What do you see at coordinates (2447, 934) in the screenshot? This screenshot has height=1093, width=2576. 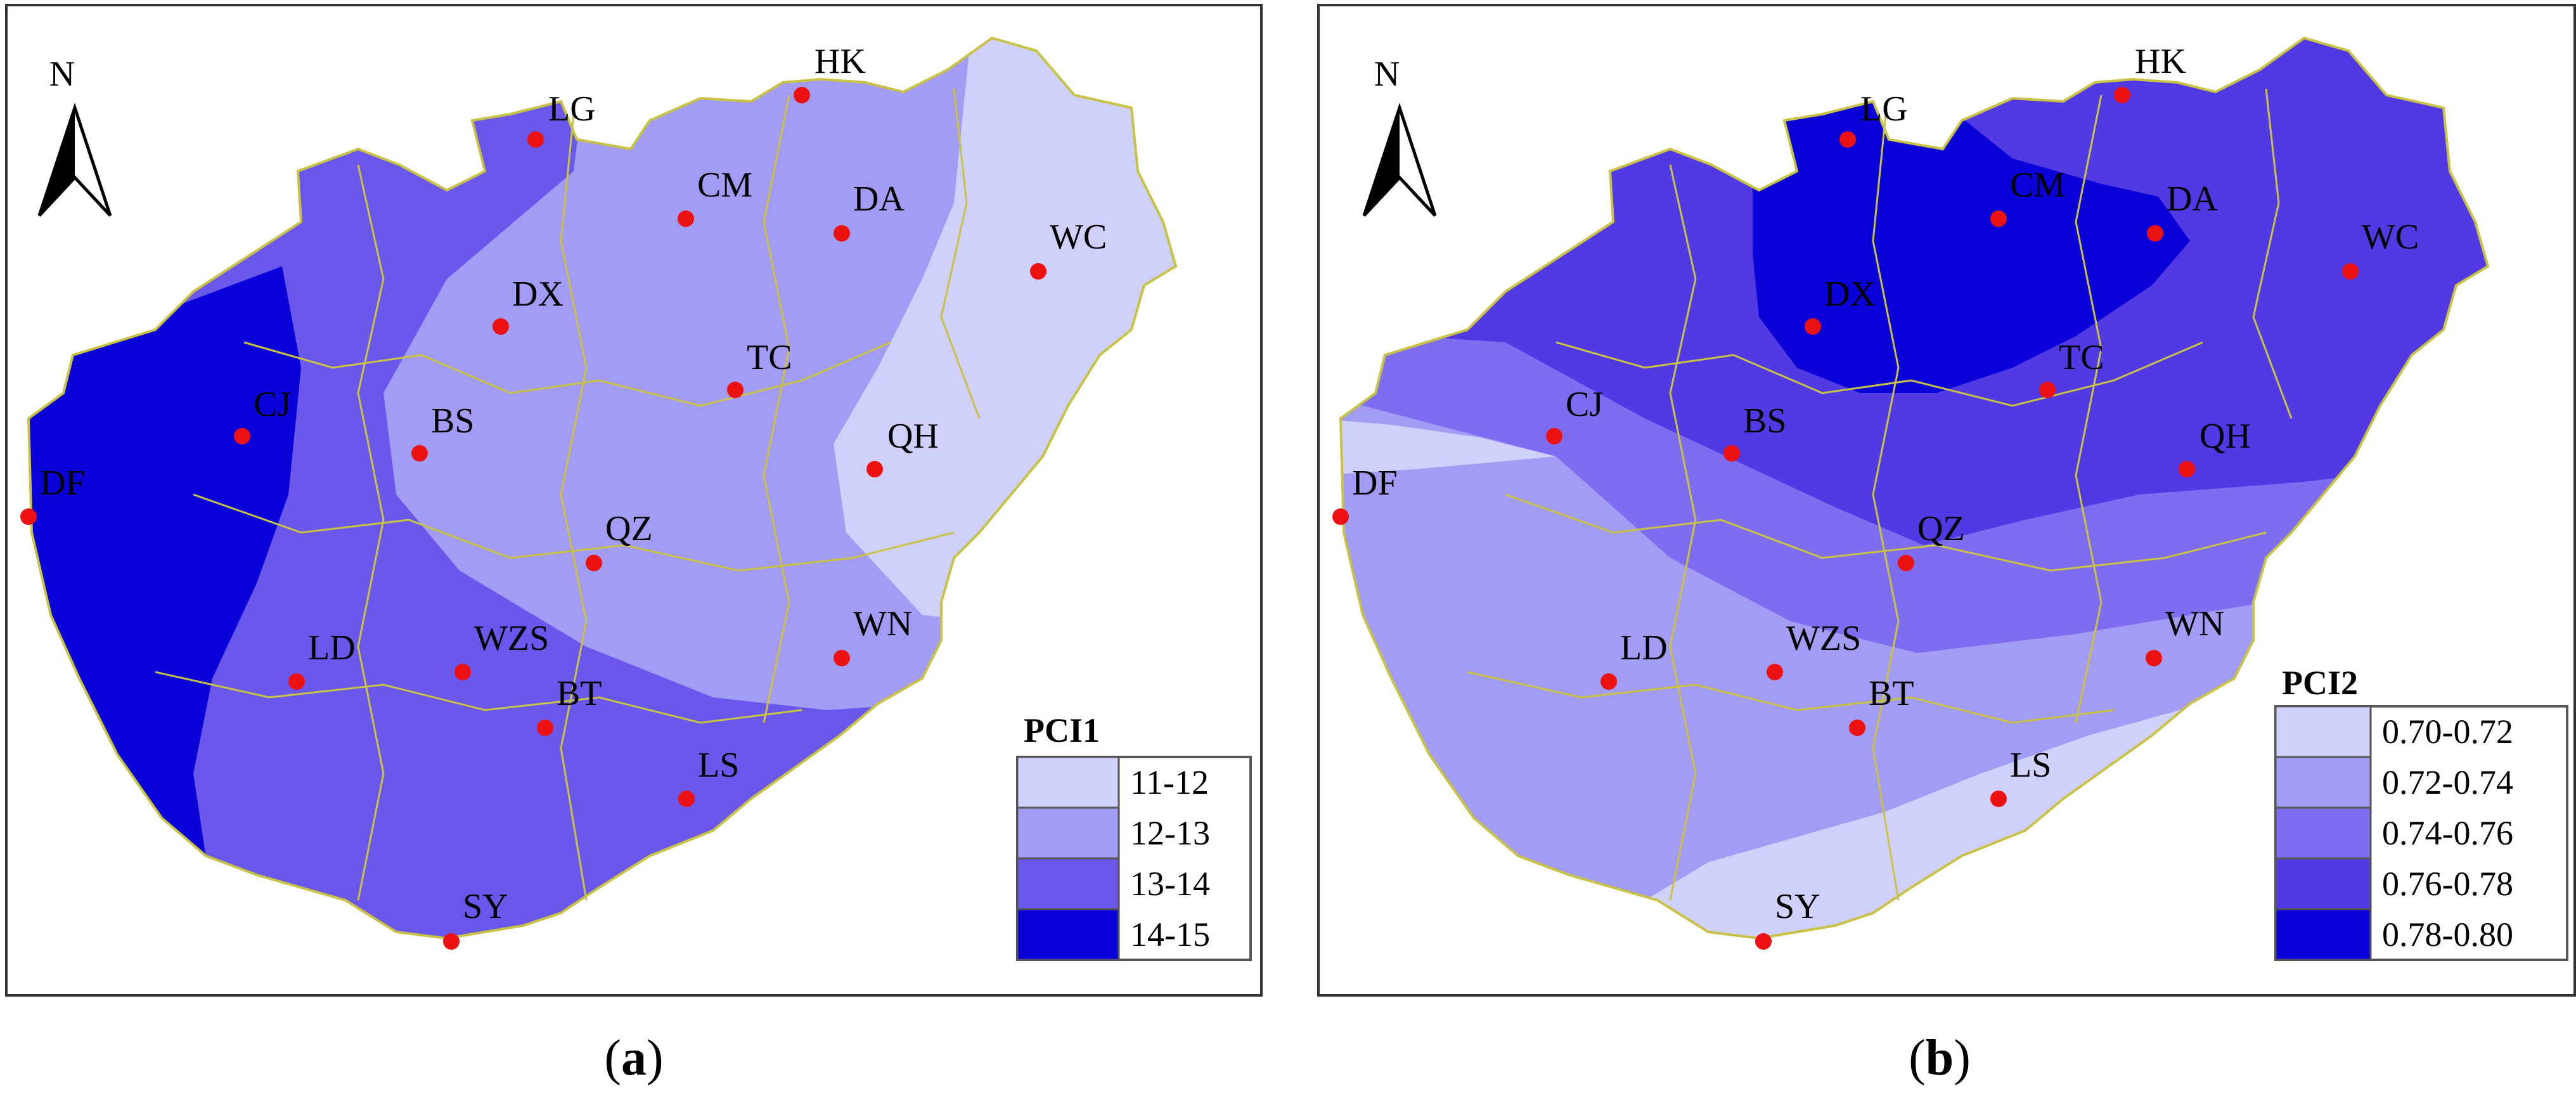 I see `legend-label: 0.78-0.80` at bounding box center [2447, 934].